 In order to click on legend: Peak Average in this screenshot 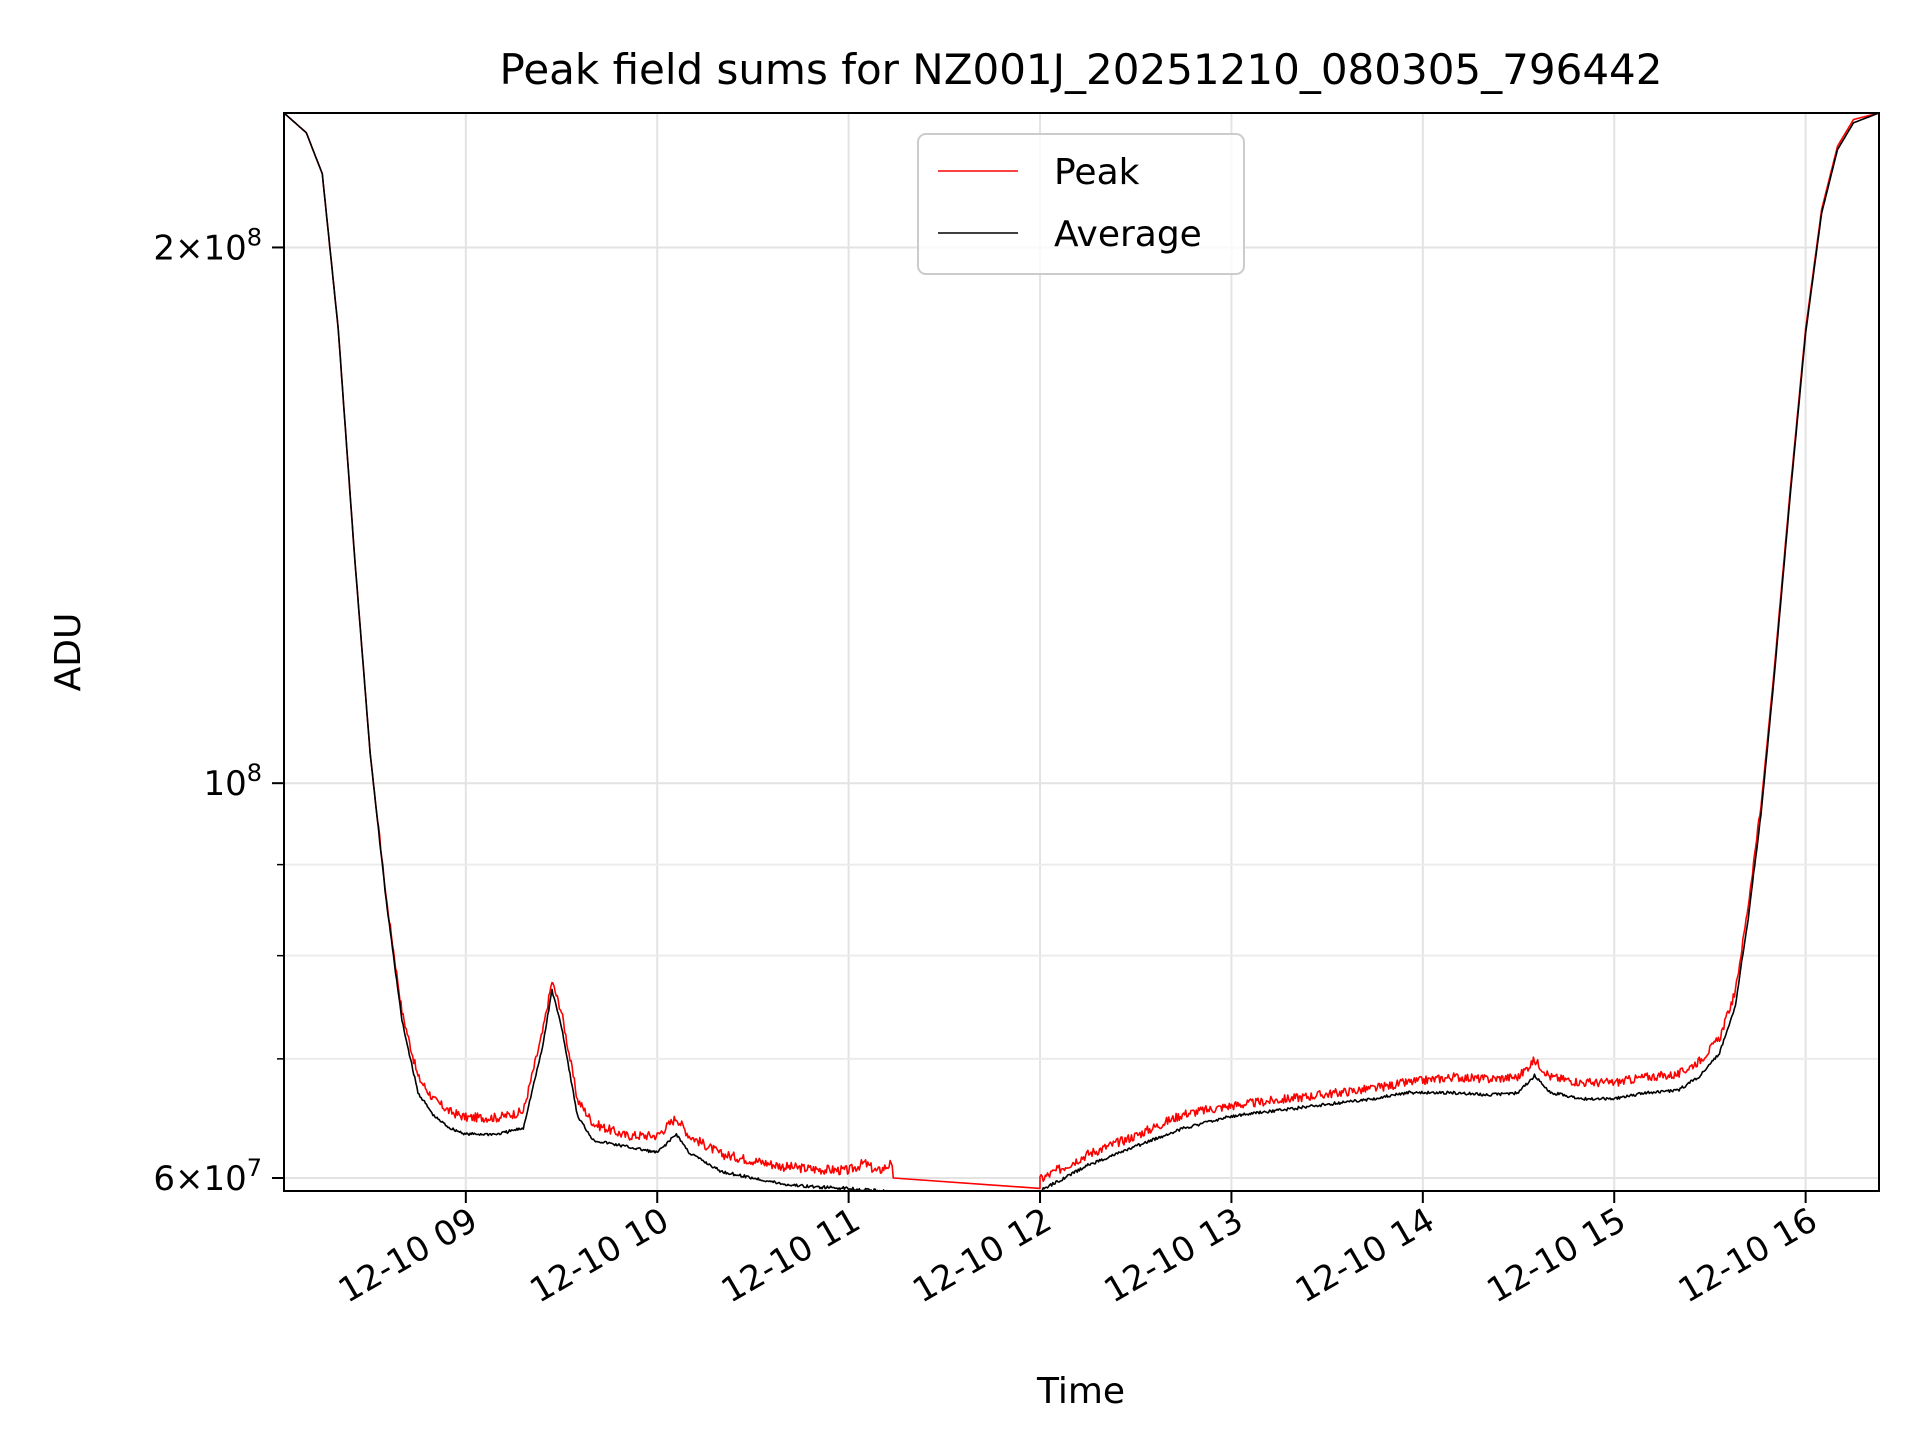, I will do `click(1081, 204)`.